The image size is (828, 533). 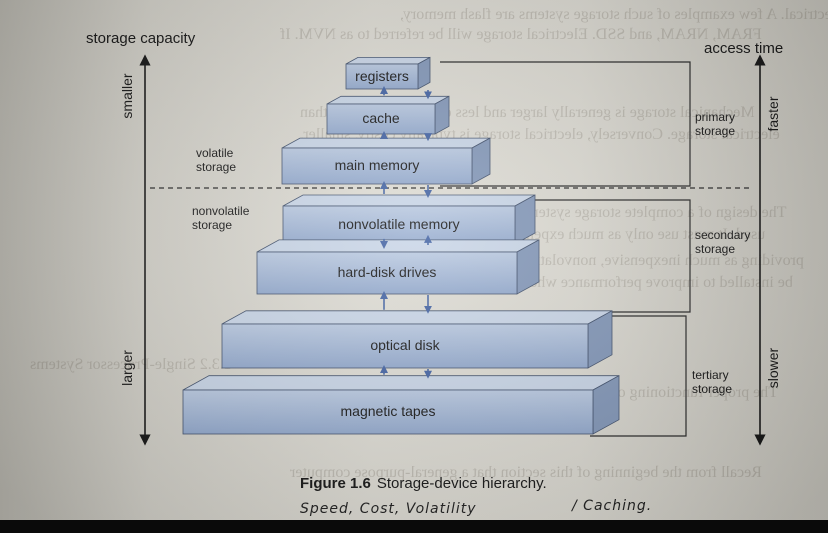 I want to click on level-label-text: main memory, so click(x=377, y=165).